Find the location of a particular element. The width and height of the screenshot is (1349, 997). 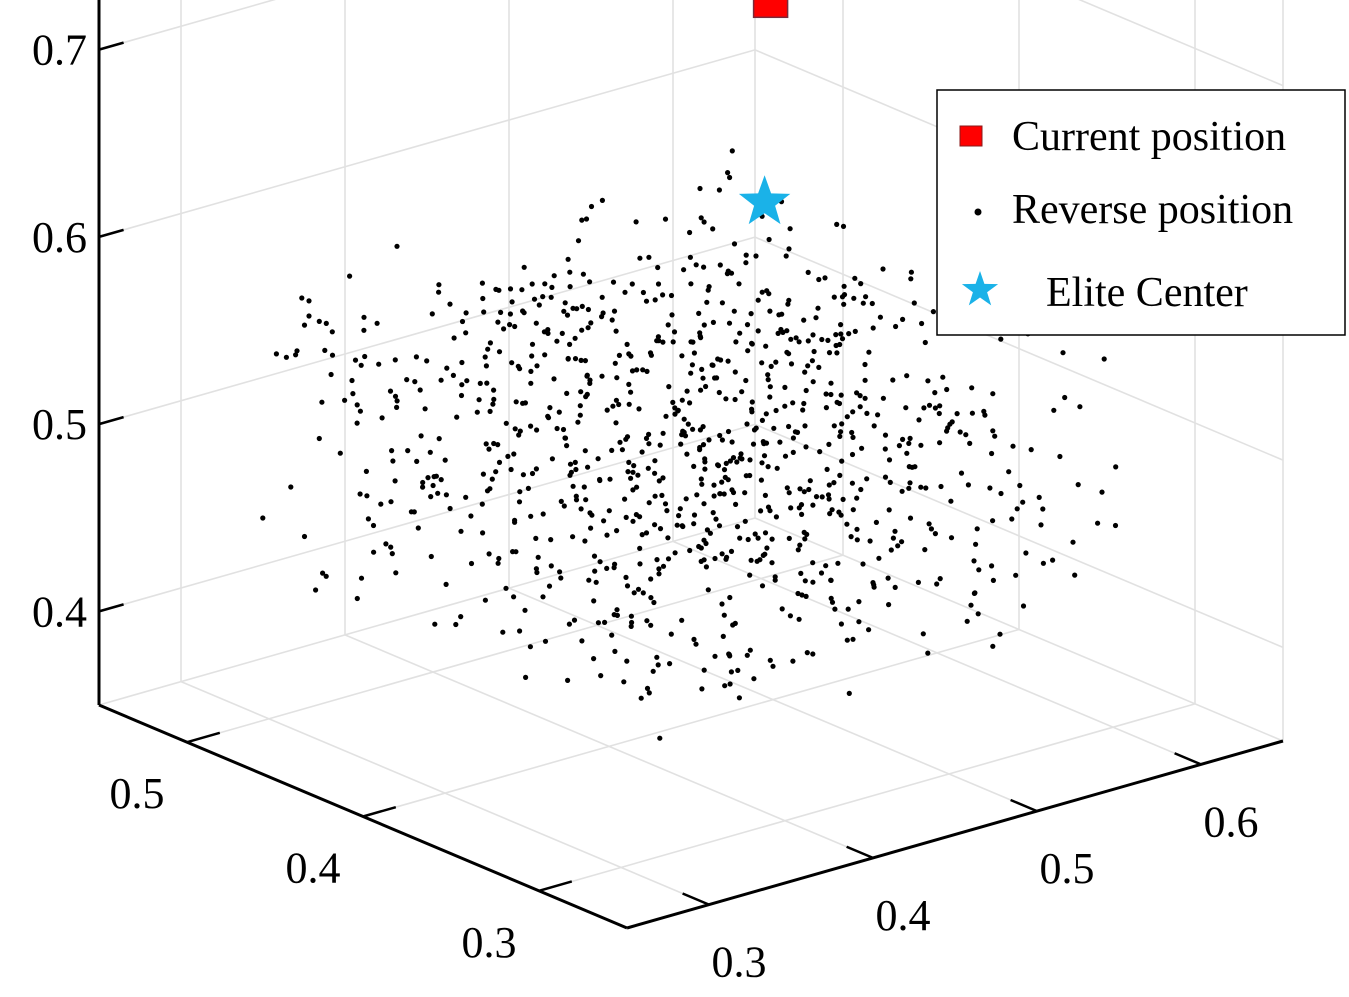

y-tick-label: 0.4 is located at coordinates (313, 868).